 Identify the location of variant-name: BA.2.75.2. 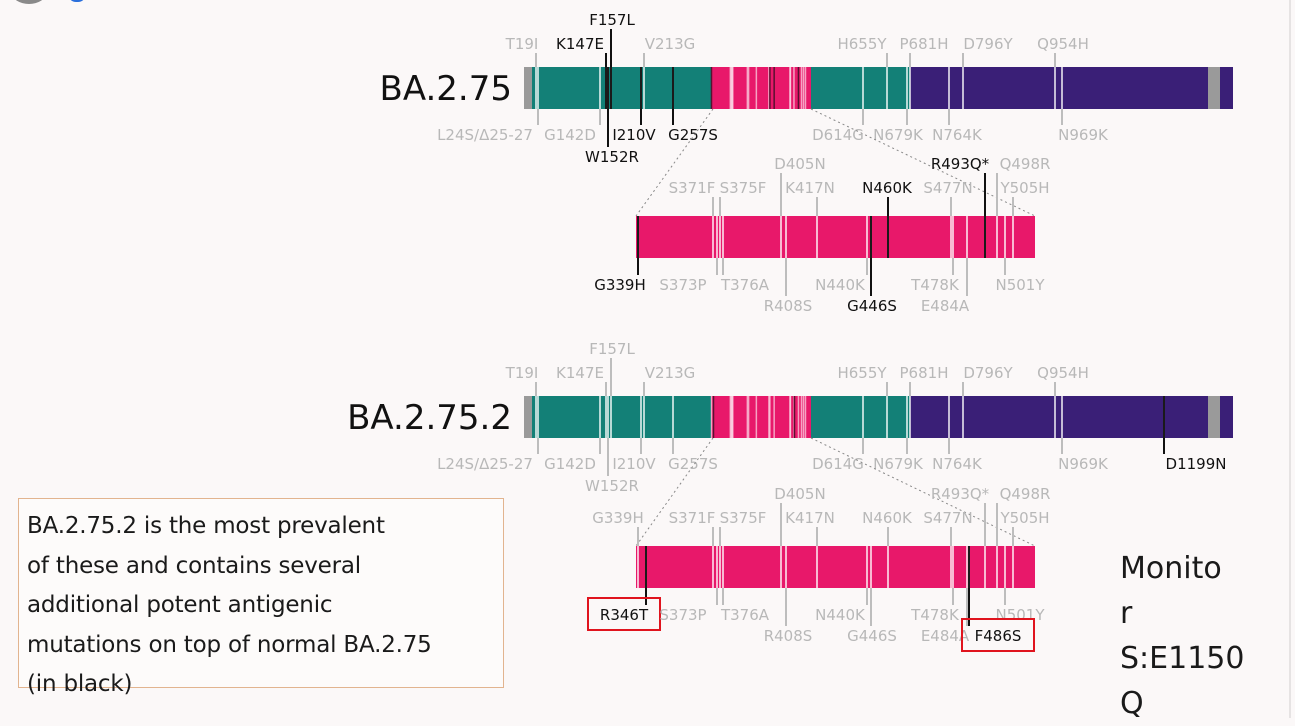
(429, 418).